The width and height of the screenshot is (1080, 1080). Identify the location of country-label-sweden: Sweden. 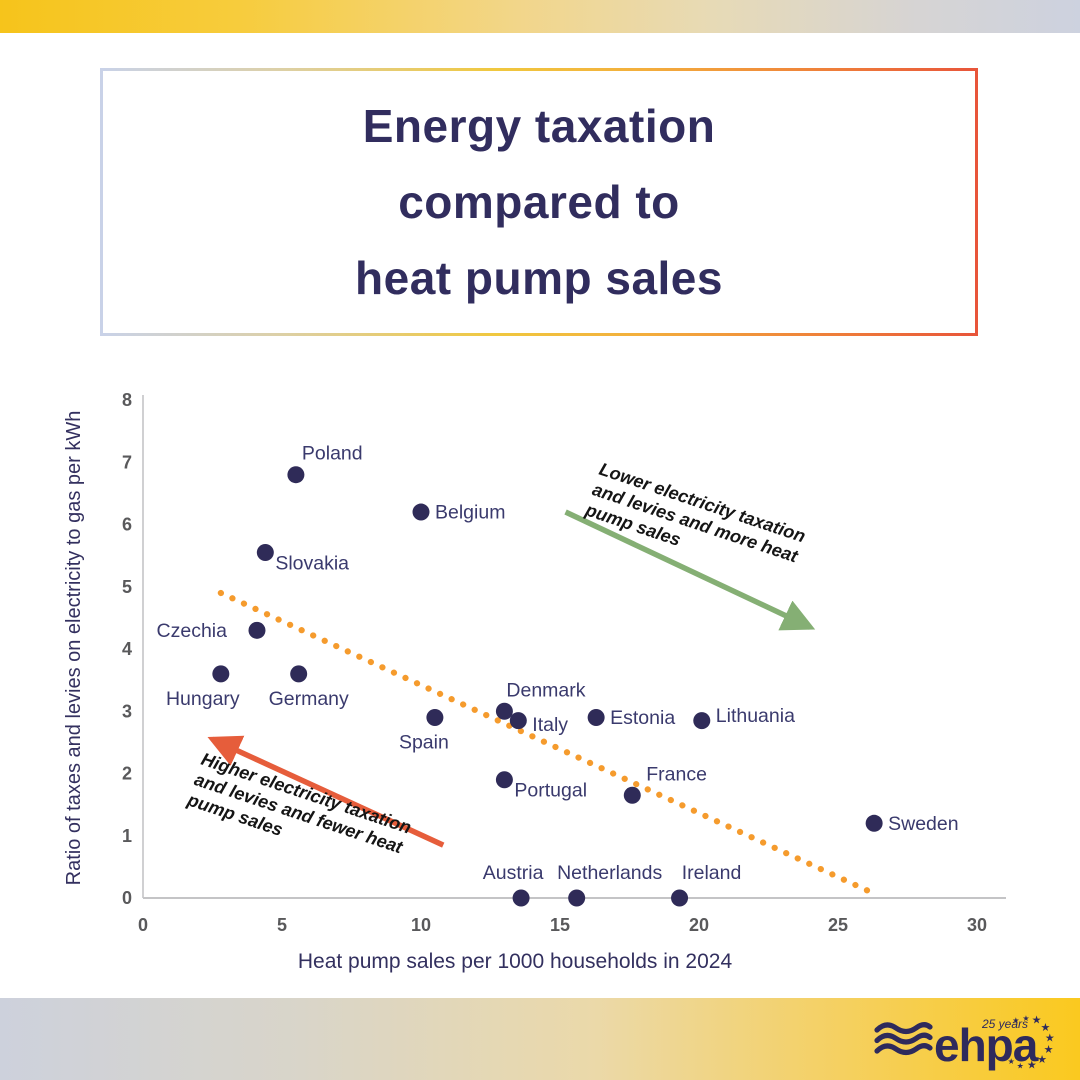
(923, 824).